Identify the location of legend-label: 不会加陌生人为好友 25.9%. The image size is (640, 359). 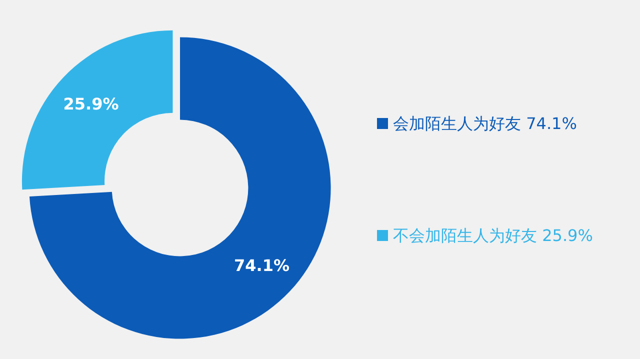
(493, 235).